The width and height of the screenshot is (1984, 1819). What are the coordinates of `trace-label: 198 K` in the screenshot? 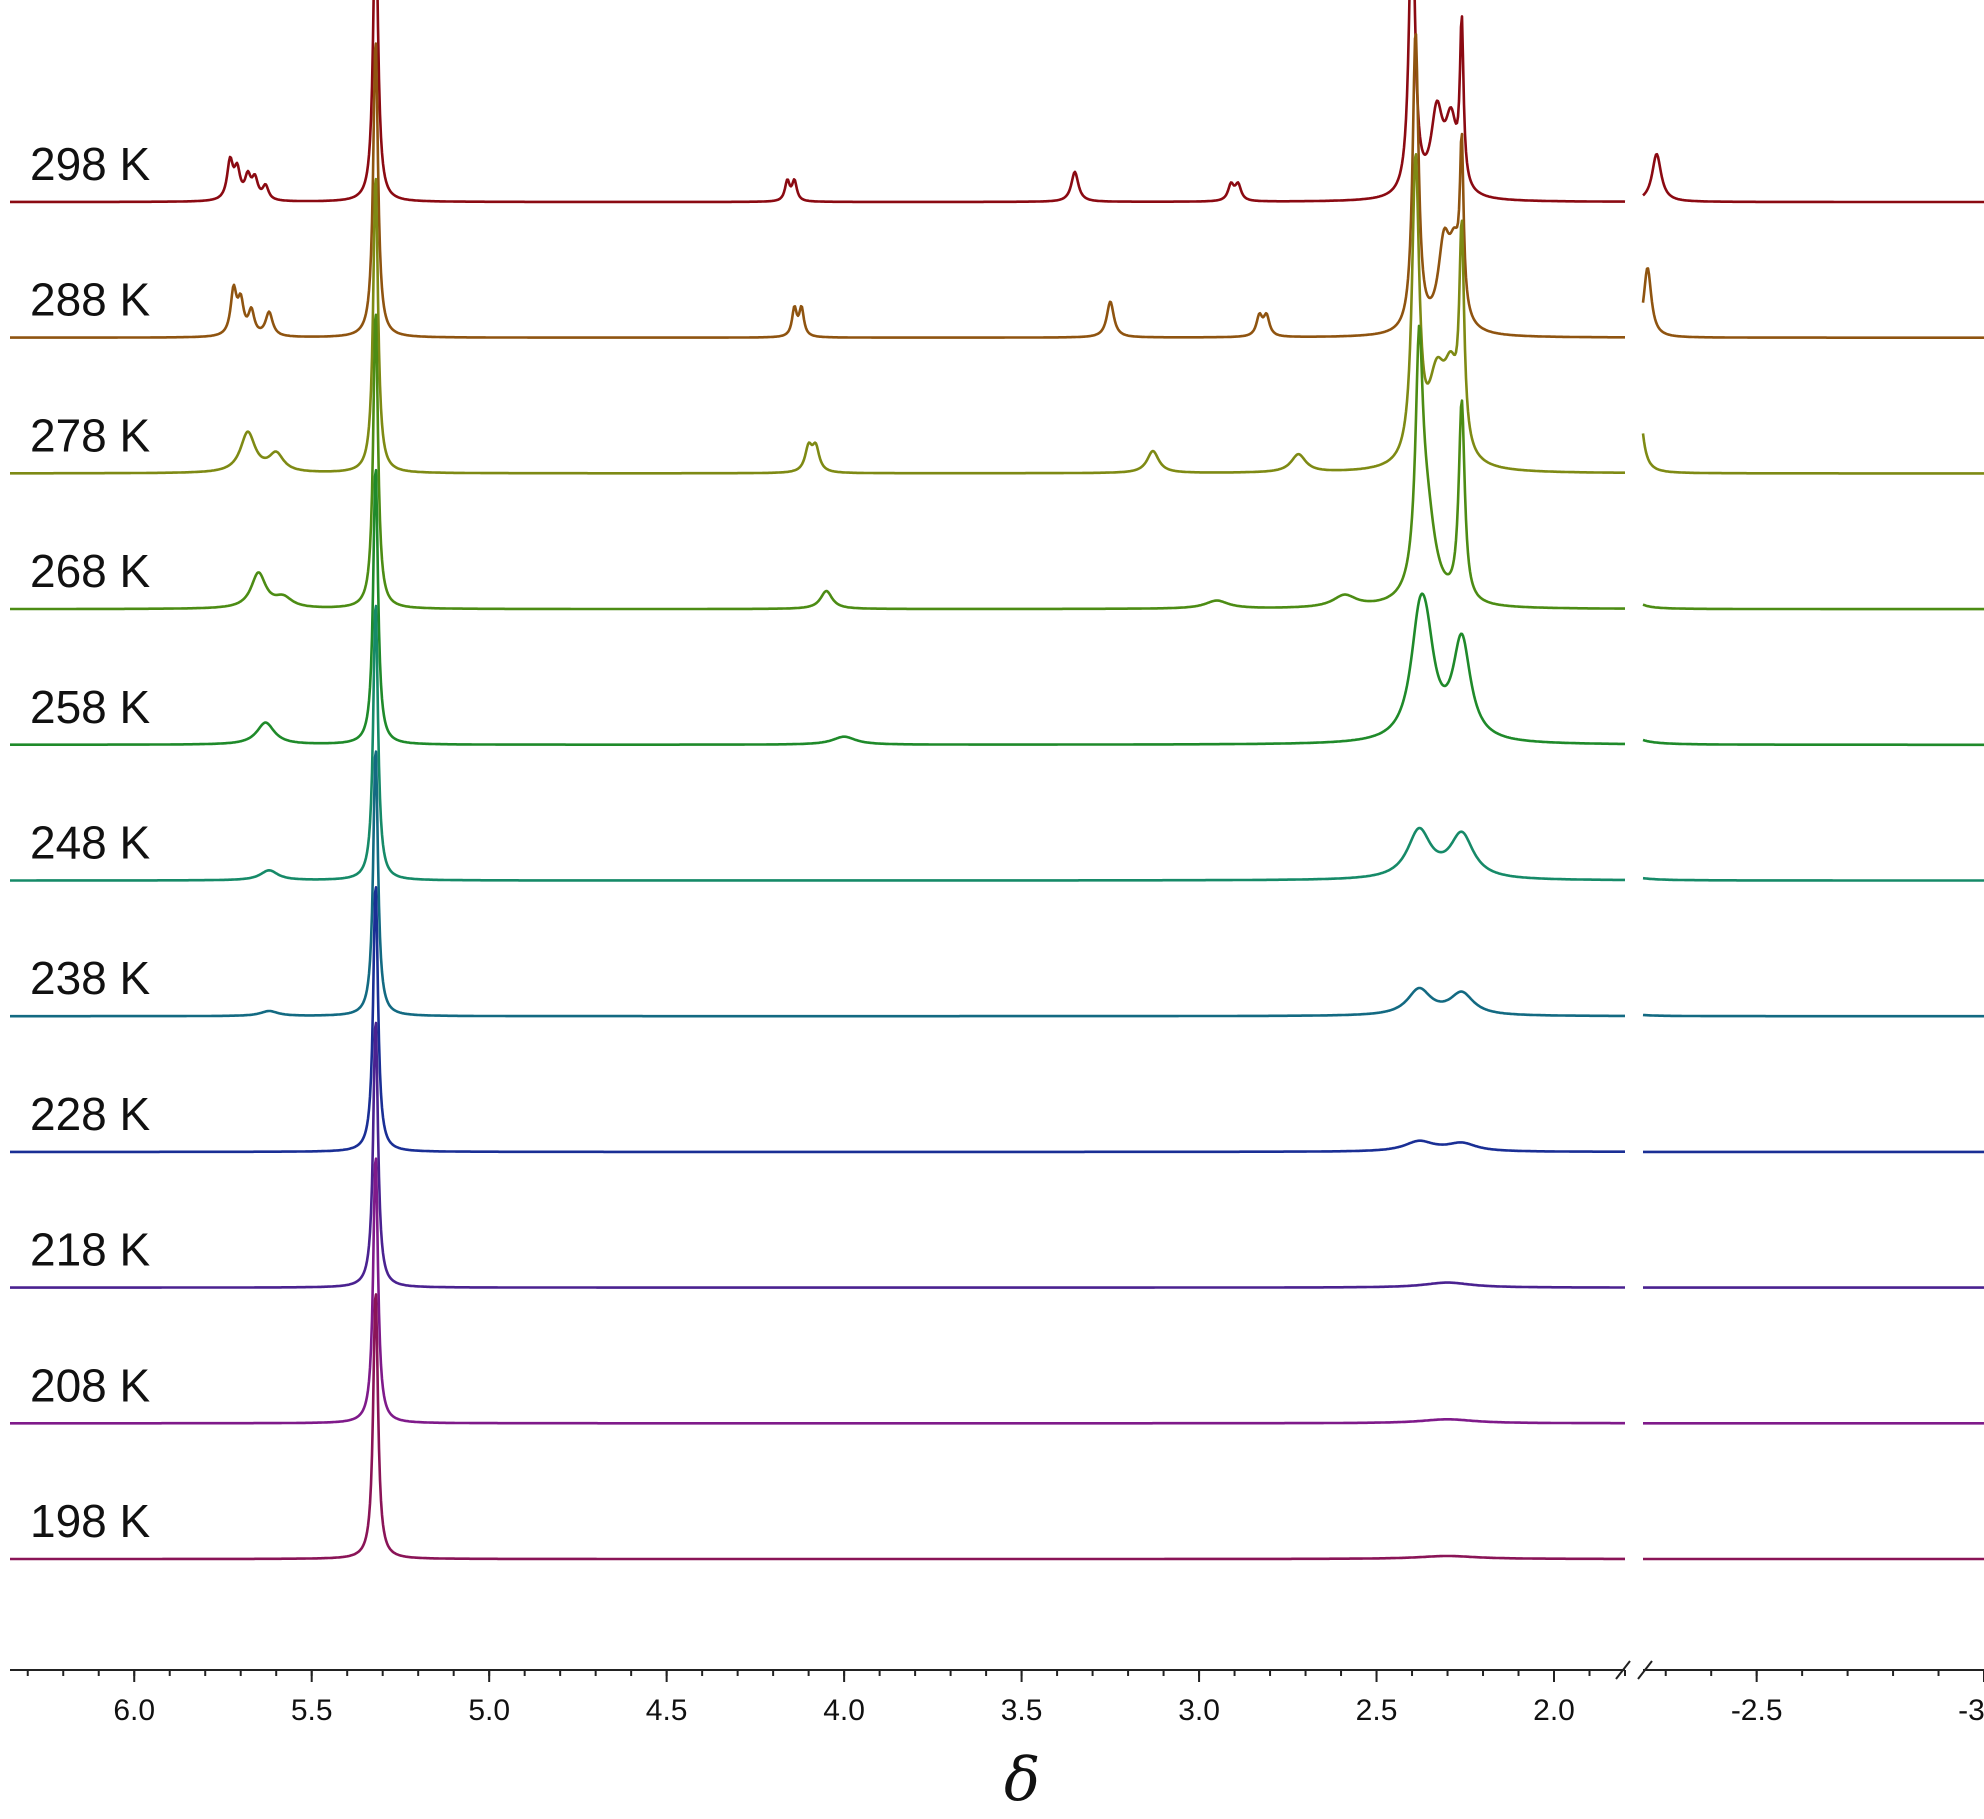 It's located at (90, 1521).